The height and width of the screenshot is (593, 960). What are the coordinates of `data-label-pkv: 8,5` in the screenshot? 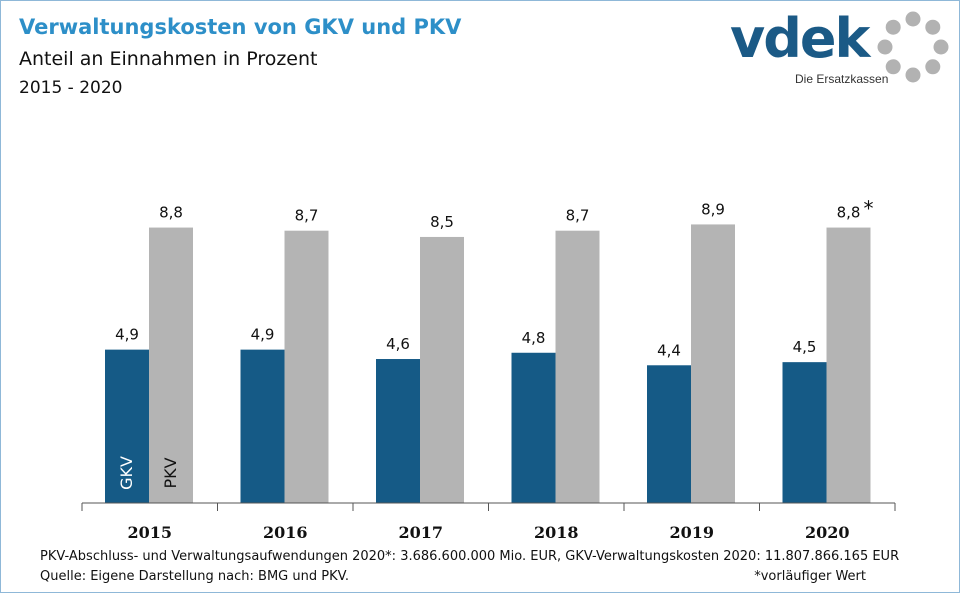 It's located at (442, 222).